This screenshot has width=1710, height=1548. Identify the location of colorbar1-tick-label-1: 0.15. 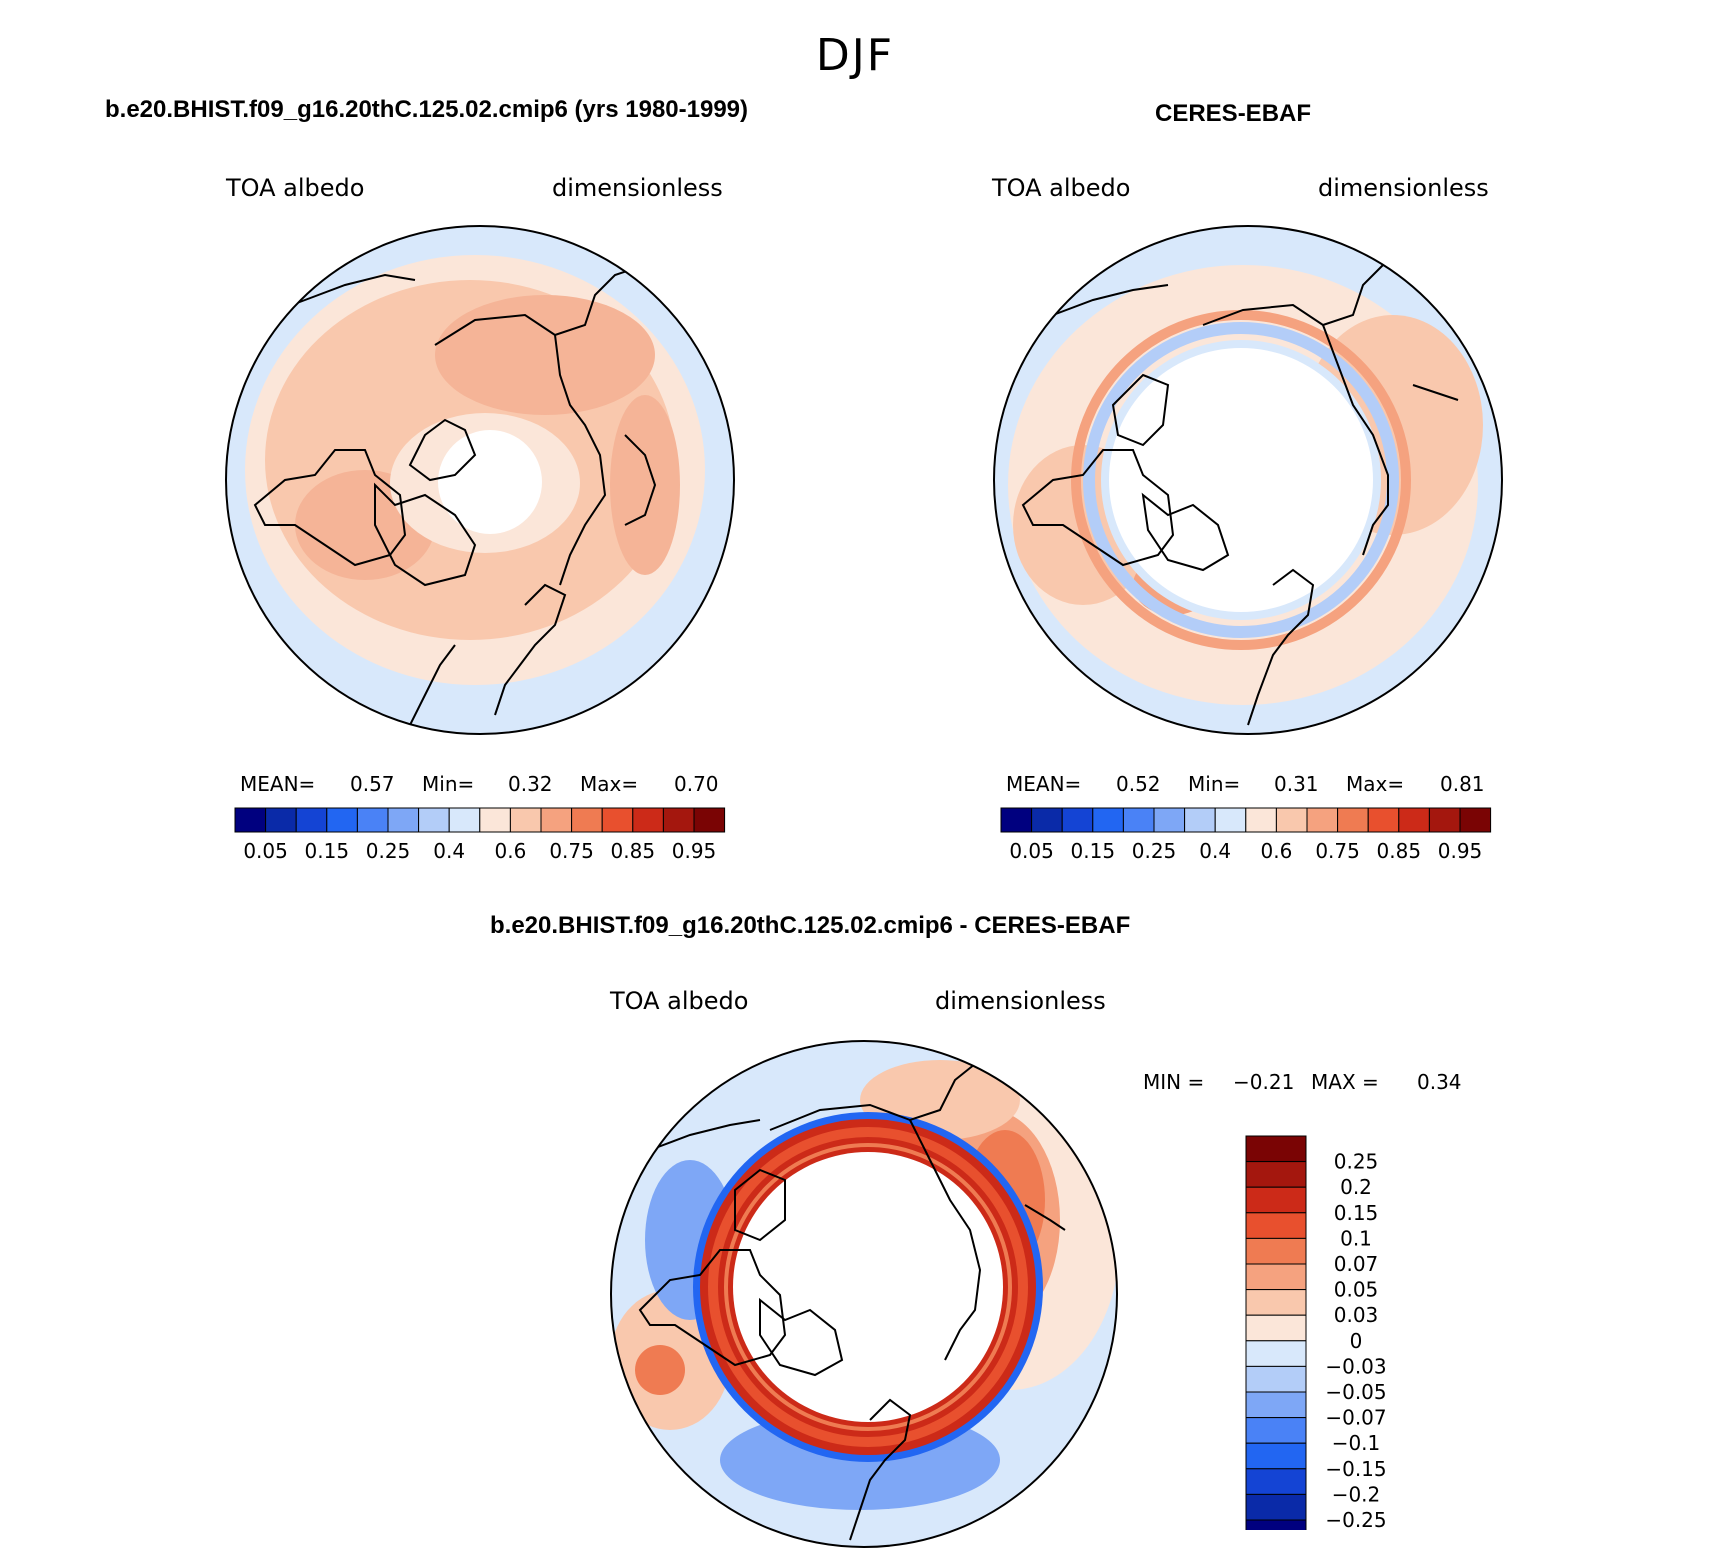
(327, 851).